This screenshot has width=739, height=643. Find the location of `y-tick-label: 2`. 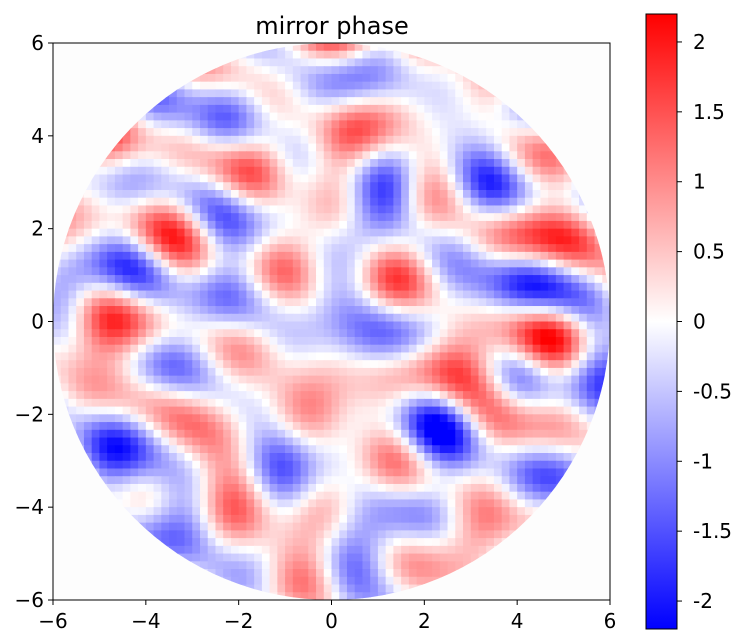

y-tick-label: 2 is located at coordinates (37, 229).